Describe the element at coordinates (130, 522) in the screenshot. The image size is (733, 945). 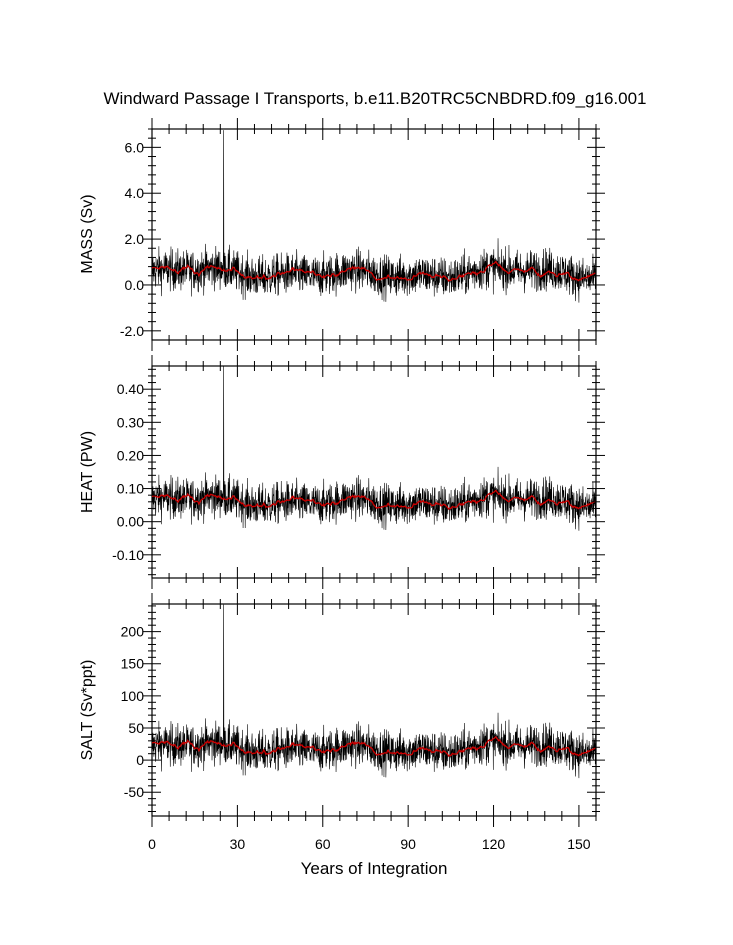
I see `y-tick-label-1-1: 0.00` at that location.